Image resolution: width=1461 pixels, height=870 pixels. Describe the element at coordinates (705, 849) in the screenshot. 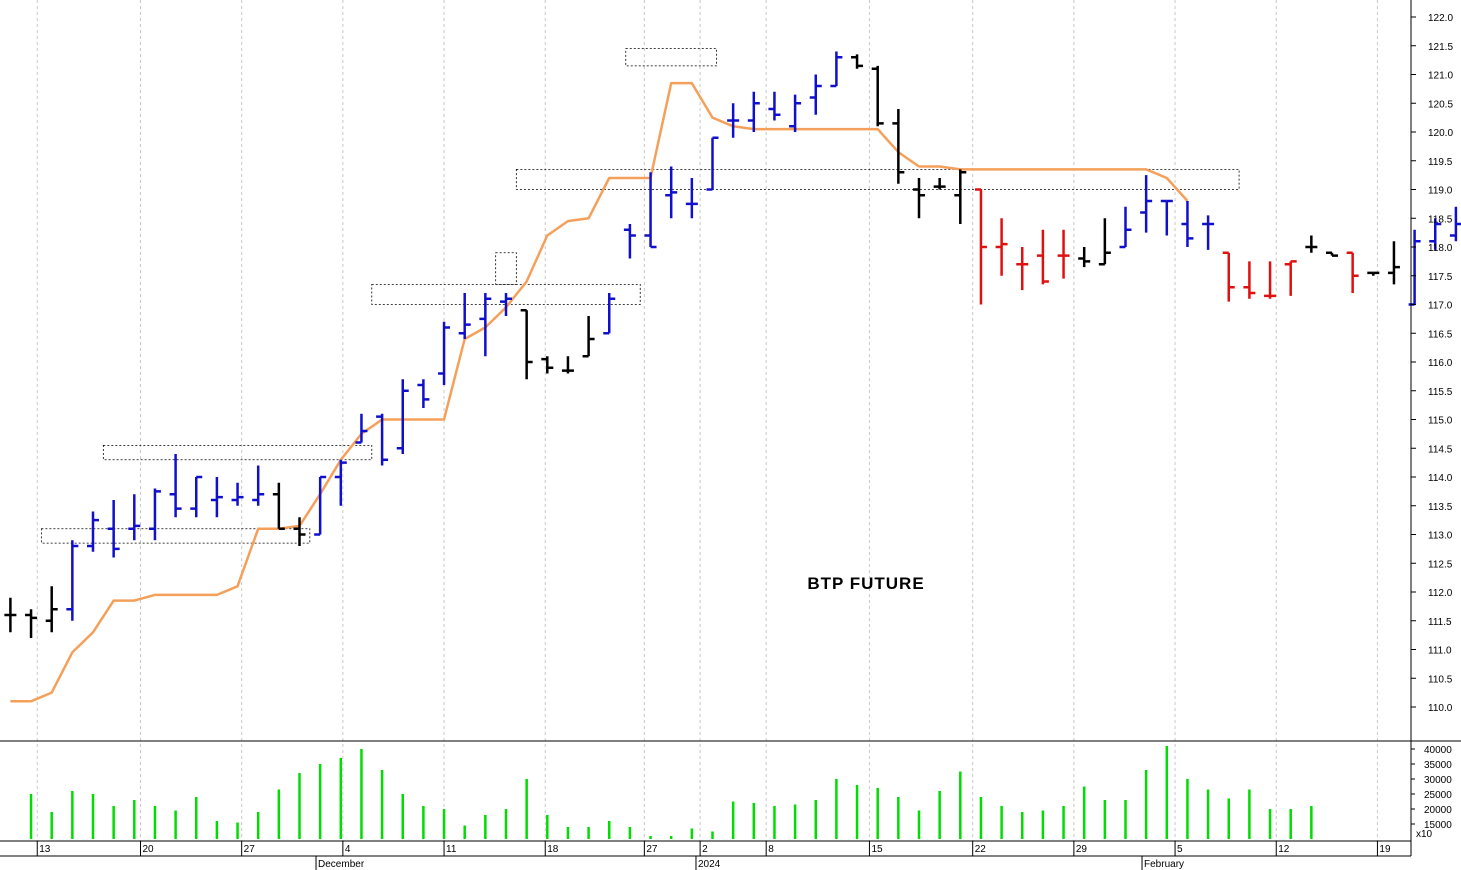

I see `day-tick-label: 2` at that location.